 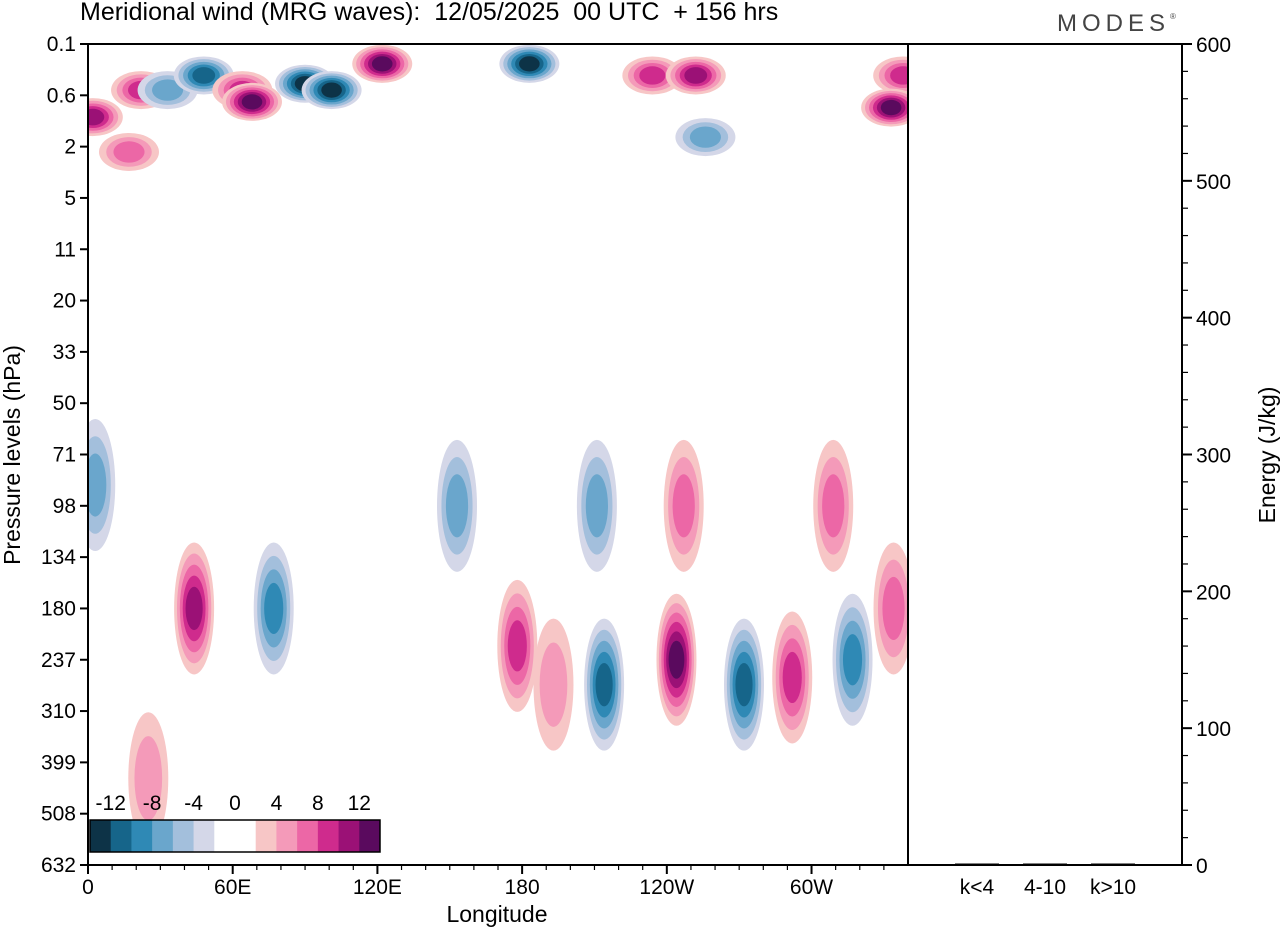 What do you see at coordinates (232, 887) in the screenshot?
I see `x-tick-label: 60E` at bounding box center [232, 887].